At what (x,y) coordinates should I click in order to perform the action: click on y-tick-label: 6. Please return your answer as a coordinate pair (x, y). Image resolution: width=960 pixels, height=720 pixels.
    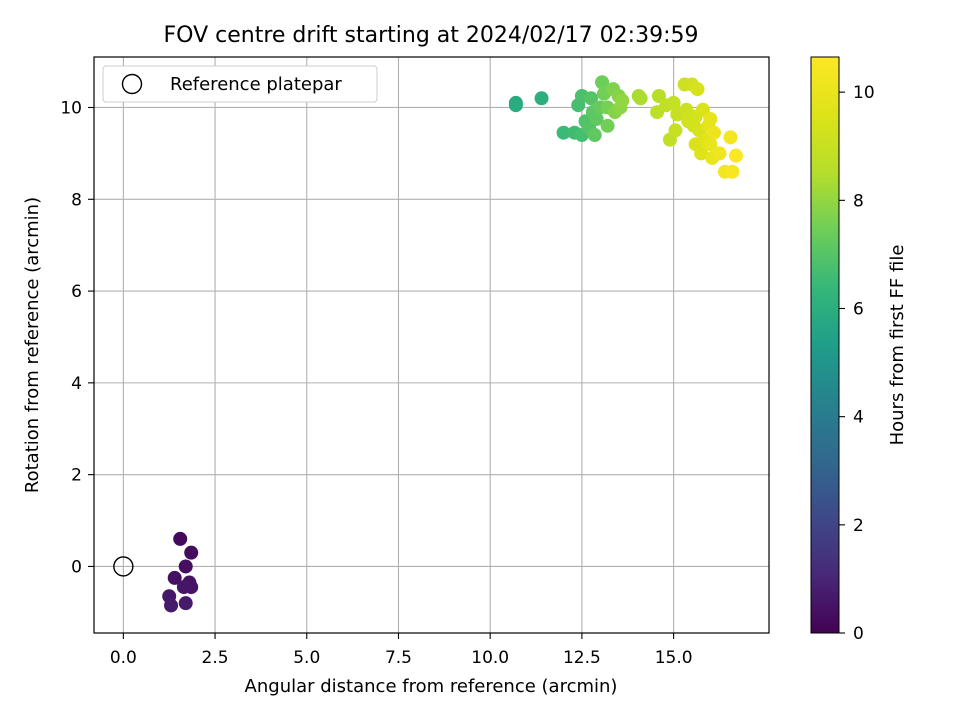
    Looking at the image, I should click on (76, 292).